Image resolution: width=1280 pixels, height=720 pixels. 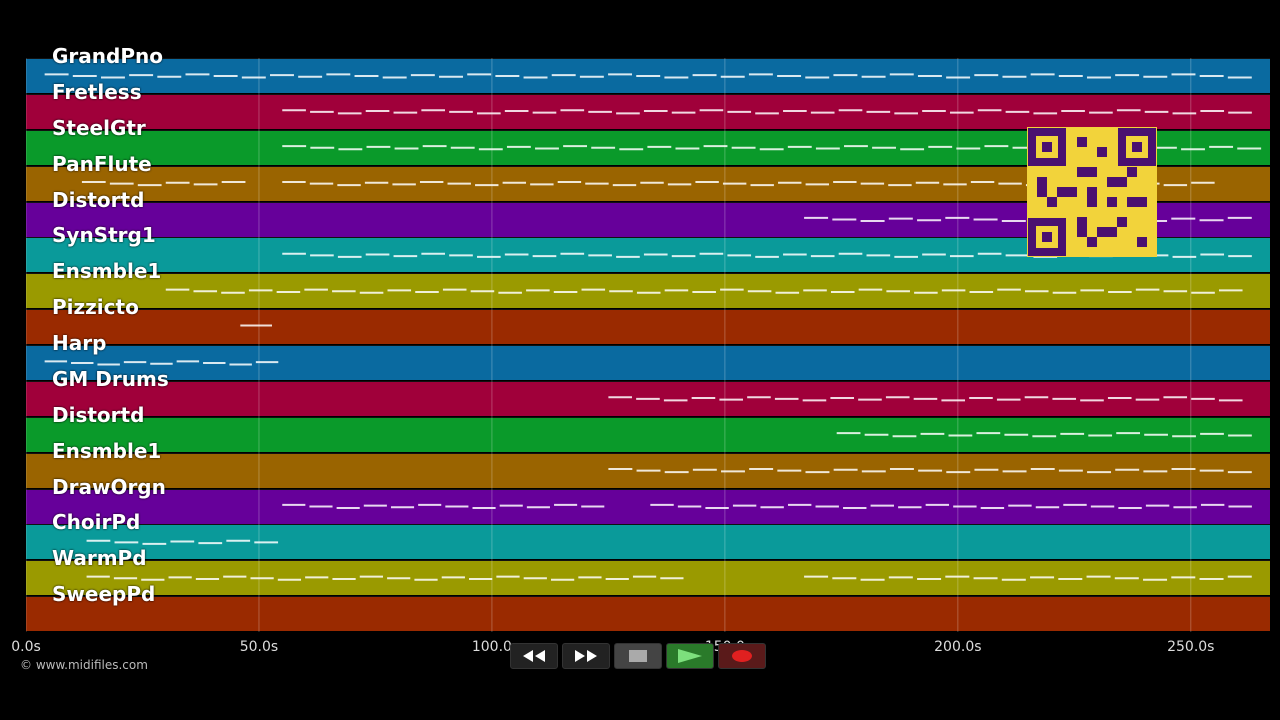 I want to click on play-button, so click(x=690, y=656).